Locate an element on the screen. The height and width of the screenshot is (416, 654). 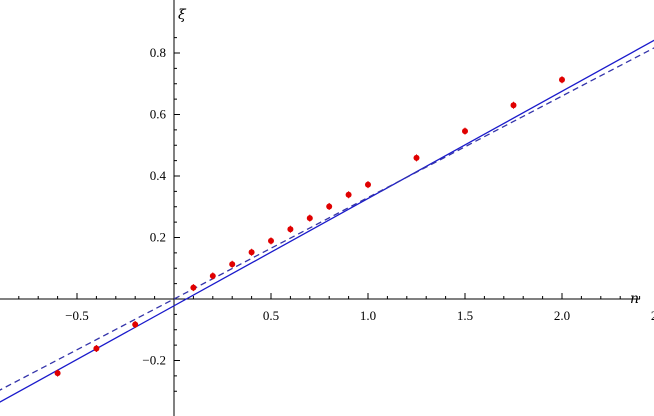
x-tick-label: 0.5 is located at coordinates (271, 315).